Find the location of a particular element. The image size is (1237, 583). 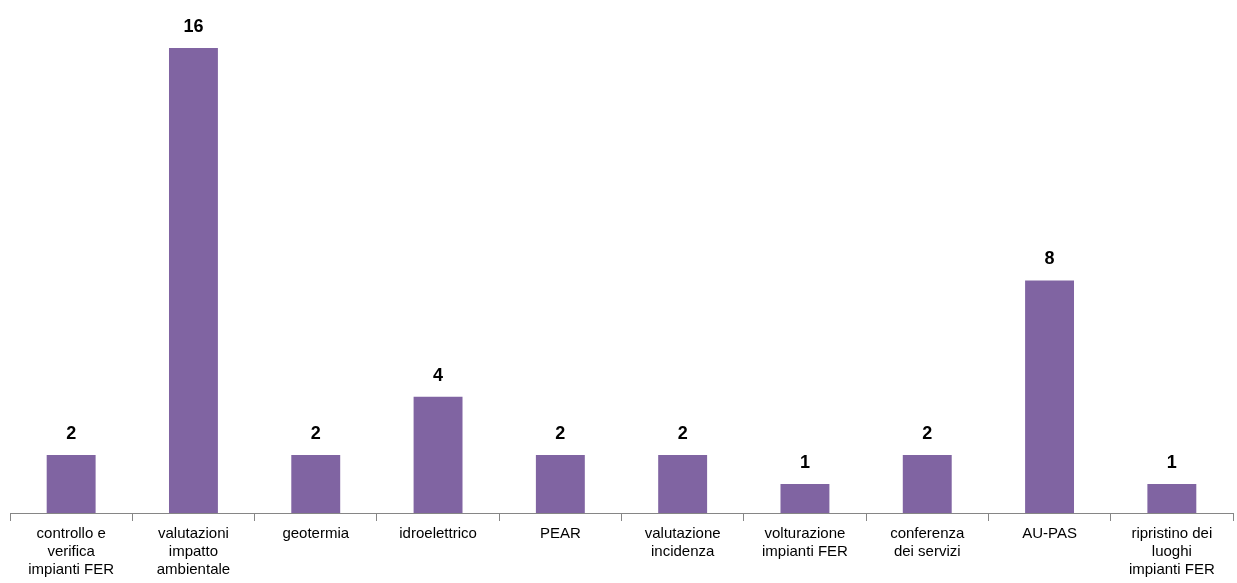

x-tick-label: conferenza dei servizi is located at coordinates (928, 542).